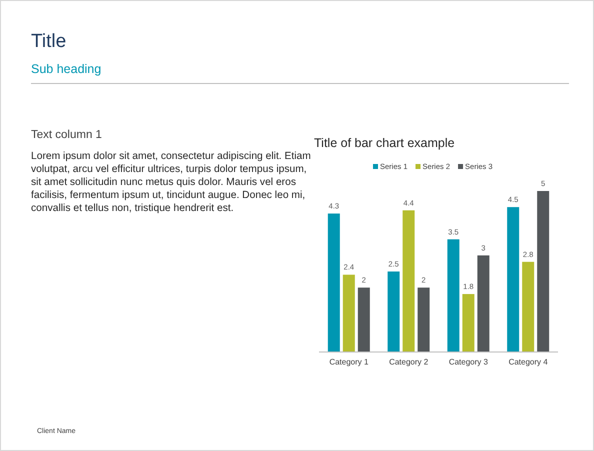  I want to click on text: Lorem ipsum dolor sit amet, consectetur adipiscing elit. Etiam volutpat, arcu vel efficitur ultrices, turpis dolor tempus ipsum, sit amet sollicitudin nunc metus quis dolor. Mauris vel eros facilisis, fermentum ipsum ut, tincidunt augue. Donec leo mi, convallis et tellus non, tristique hendrerit est., so click(171, 182).